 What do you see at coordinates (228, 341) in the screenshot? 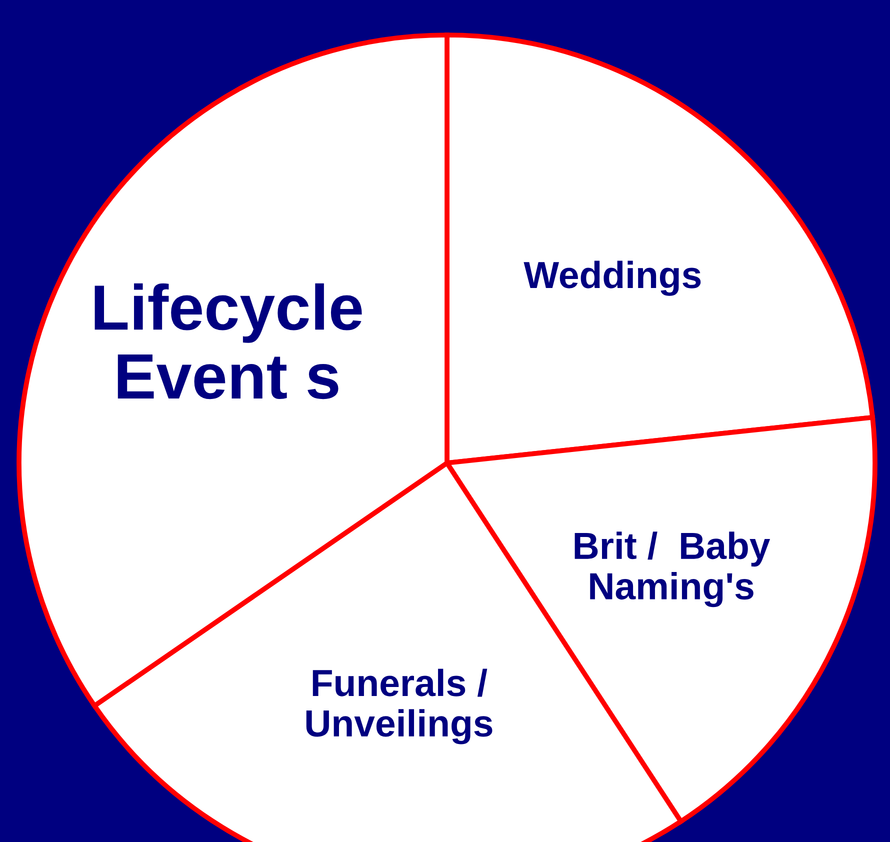
I see `slice-label: Lifecycle Event s` at bounding box center [228, 341].